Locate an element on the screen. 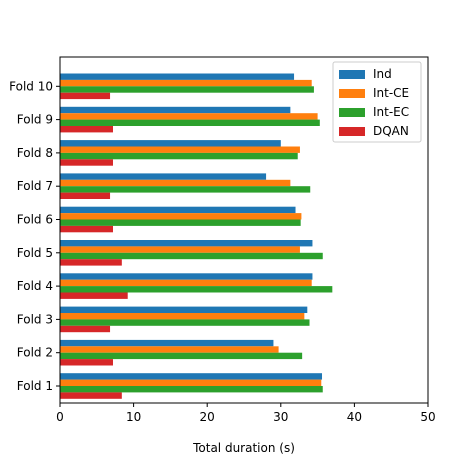  y-tick-label: Fold 10 is located at coordinates (31, 86).